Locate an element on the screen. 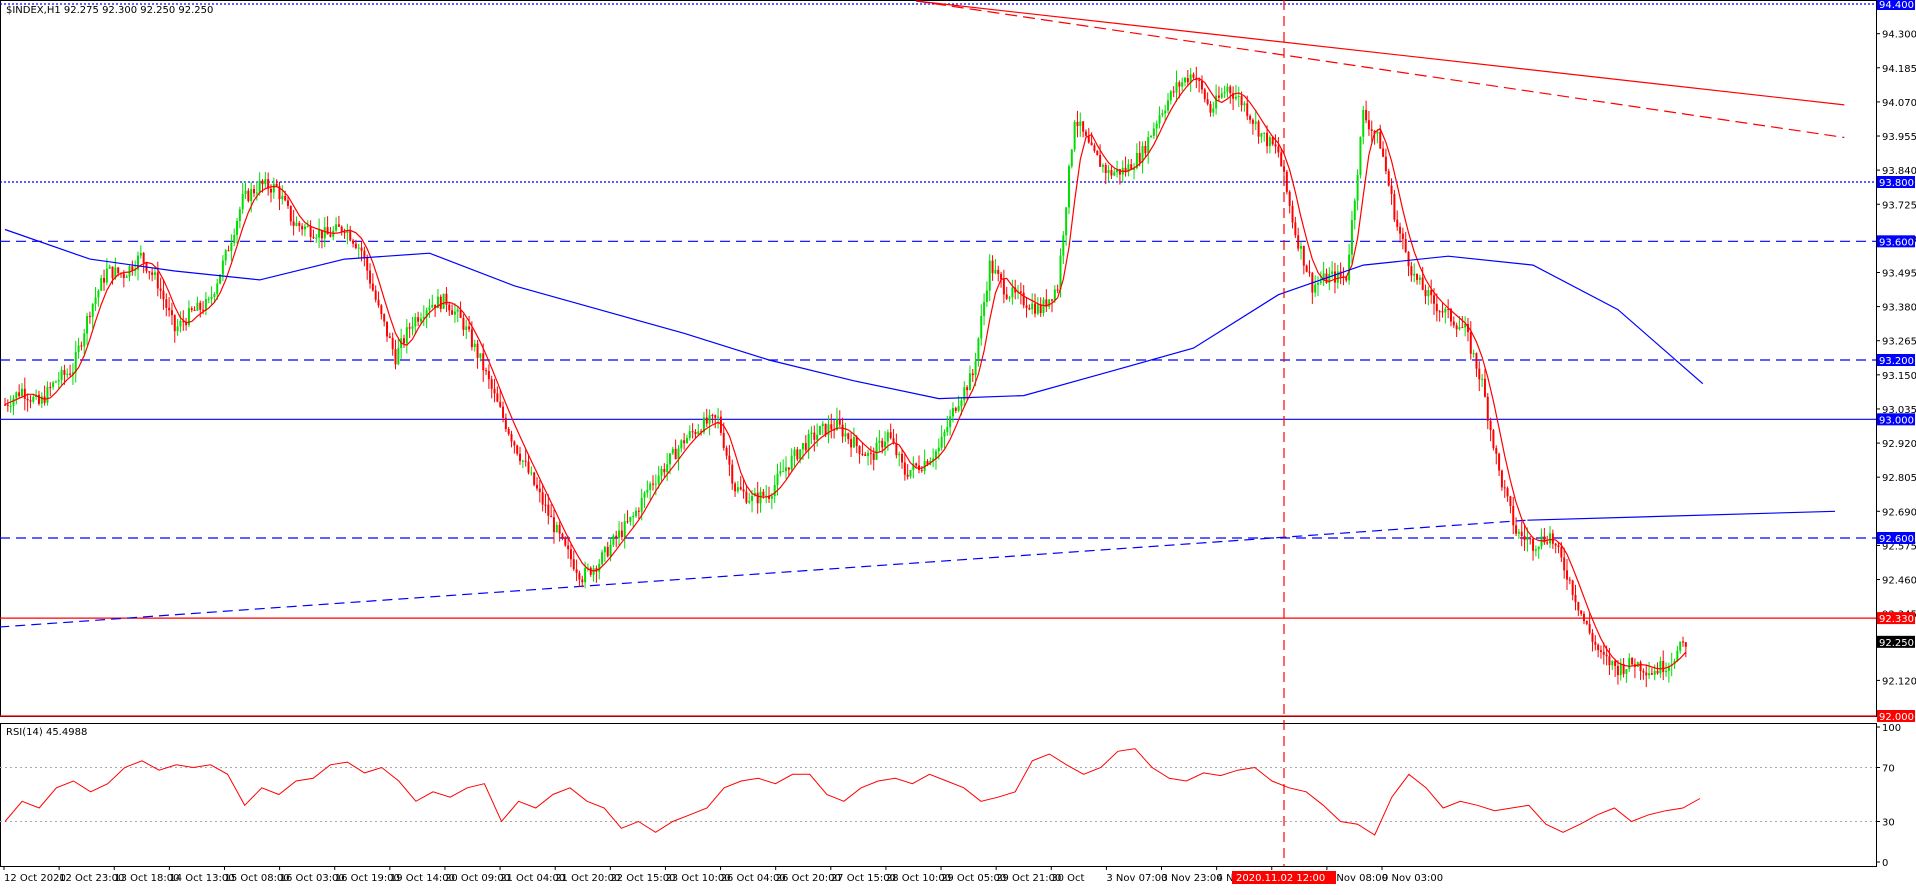 This screenshot has width=1916, height=895. chart-header: $INDEX,H1 92.275 92.300 92.250 92.250 is located at coordinates (109, 10).